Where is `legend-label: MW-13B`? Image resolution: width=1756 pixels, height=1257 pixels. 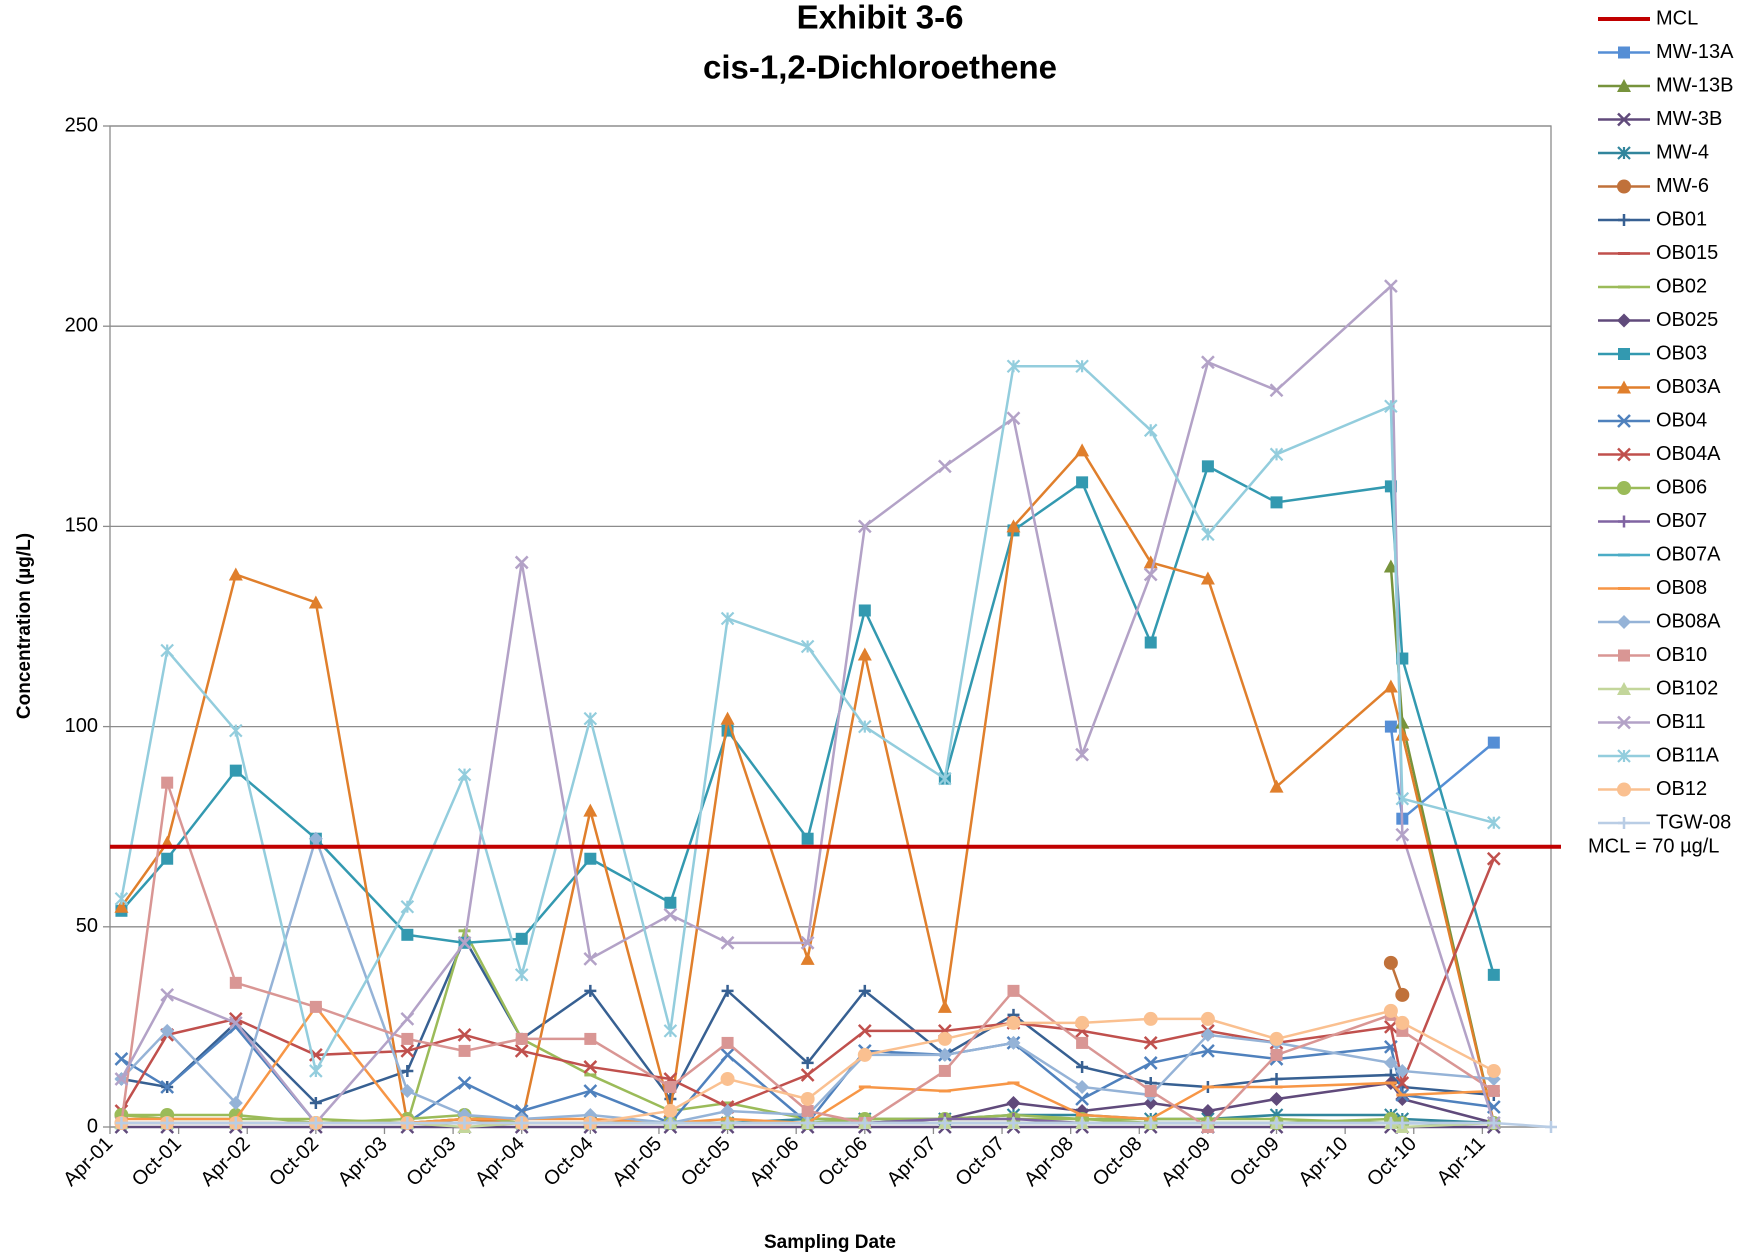
legend-label: MW-13B is located at coordinates (1694, 85).